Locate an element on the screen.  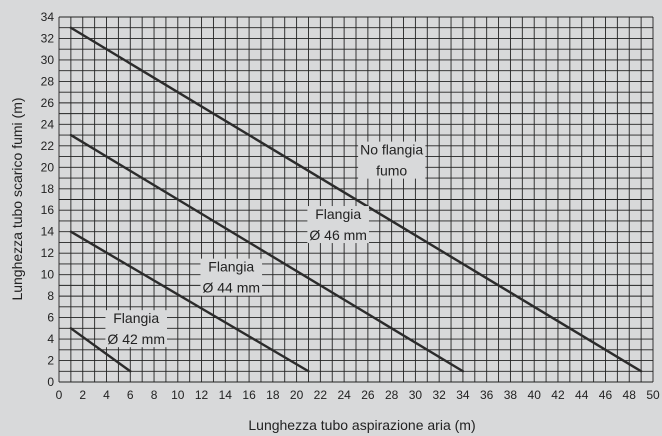
x-tick-label: 44 is located at coordinates (582, 395).